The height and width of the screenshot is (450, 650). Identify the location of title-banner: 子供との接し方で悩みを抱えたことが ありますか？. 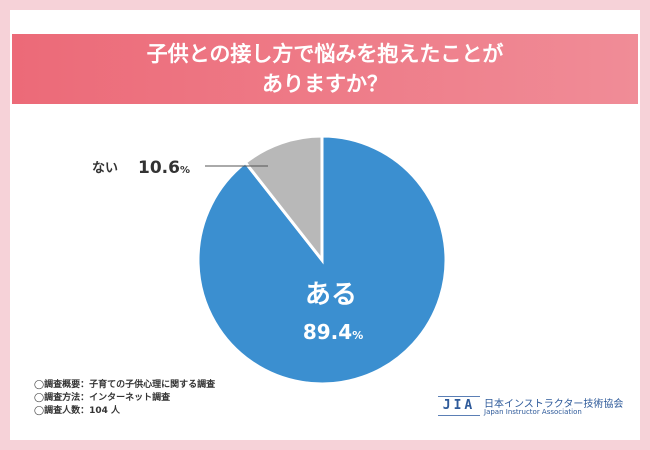
(325, 69).